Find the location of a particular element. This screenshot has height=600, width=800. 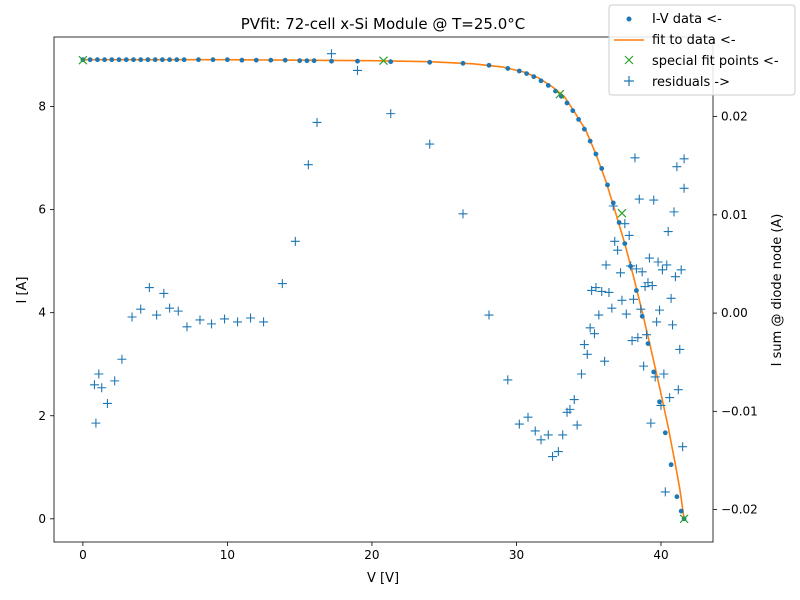

legend-box is located at coordinates (702, 50).